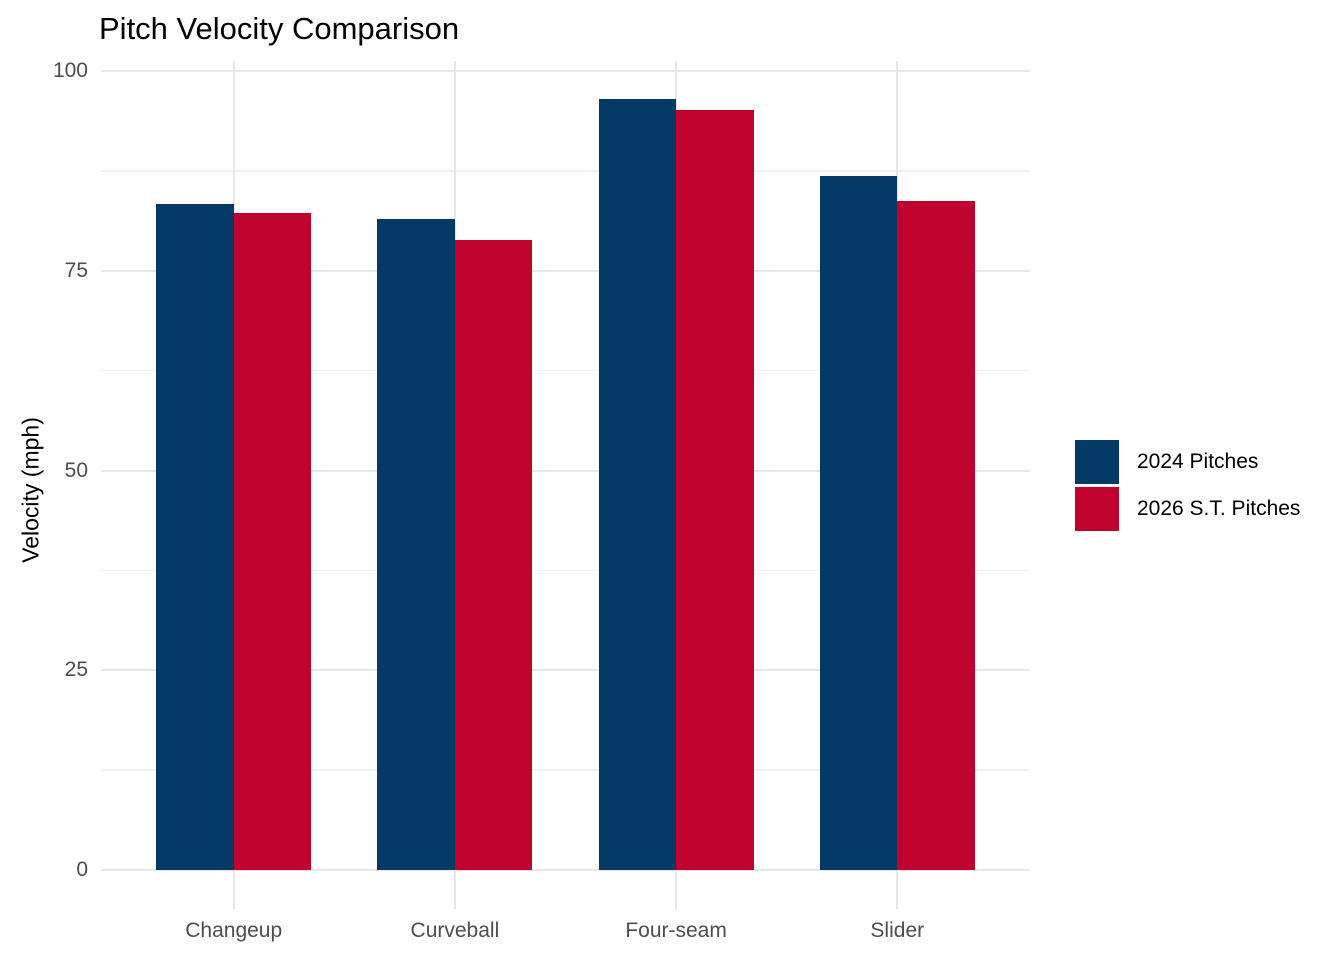  What do you see at coordinates (82, 869) in the screenshot?
I see `y-axis-tick-label: 0` at bounding box center [82, 869].